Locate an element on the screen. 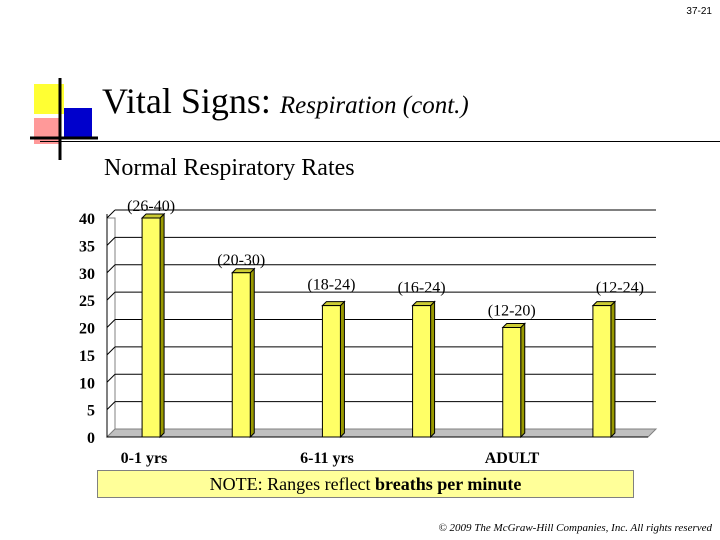 This screenshot has width=720, height=540. note-box: NOTE: Ranges reflect breaths per minute is located at coordinates (365, 484).